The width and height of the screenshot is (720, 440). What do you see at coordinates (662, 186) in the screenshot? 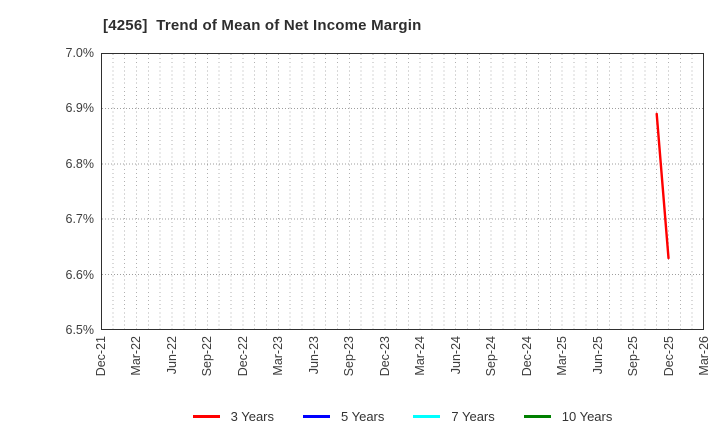
I see `series-line-3-years` at bounding box center [662, 186].